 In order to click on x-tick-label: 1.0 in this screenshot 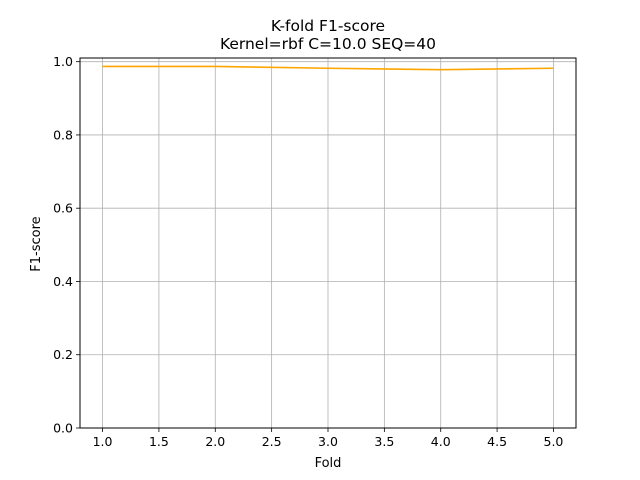, I will do `click(103, 441)`.